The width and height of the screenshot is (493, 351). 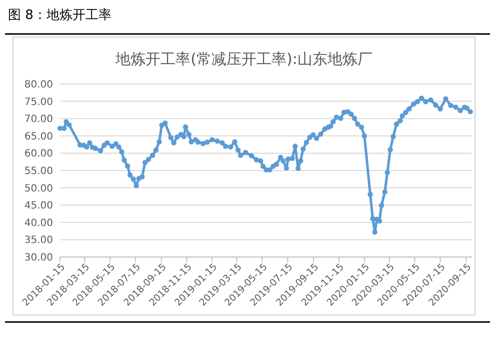 What do you see at coordinates (38, 136) in the screenshot?
I see `y-tick-label: 65.00` at bounding box center [38, 136].